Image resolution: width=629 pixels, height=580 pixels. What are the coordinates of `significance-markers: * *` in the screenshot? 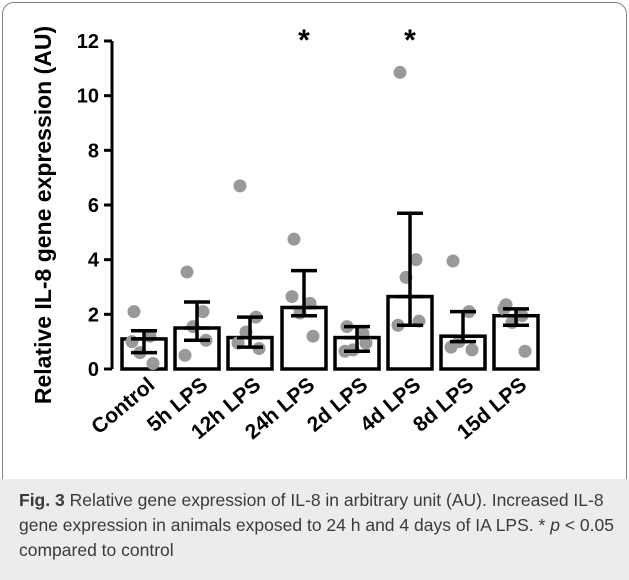 It's located at (357, 40).